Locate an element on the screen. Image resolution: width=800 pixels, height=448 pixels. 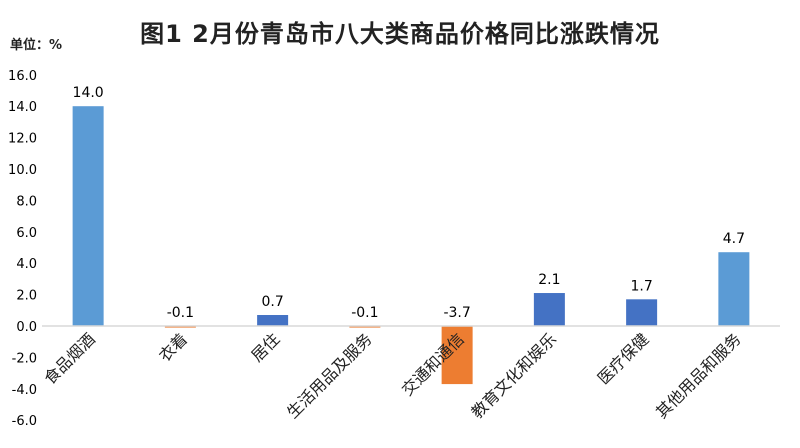
data-label: -3.7 is located at coordinates (456, 313).